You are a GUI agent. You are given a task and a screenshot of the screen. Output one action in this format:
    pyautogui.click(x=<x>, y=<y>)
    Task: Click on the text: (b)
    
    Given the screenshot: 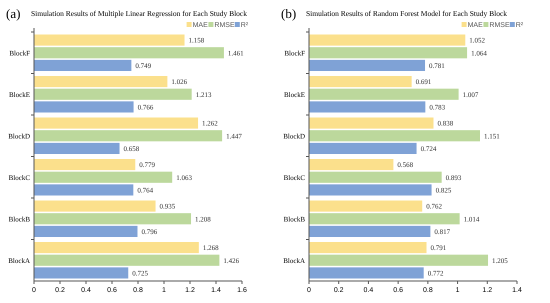 What is the action you would take?
    pyautogui.click(x=288, y=13)
    